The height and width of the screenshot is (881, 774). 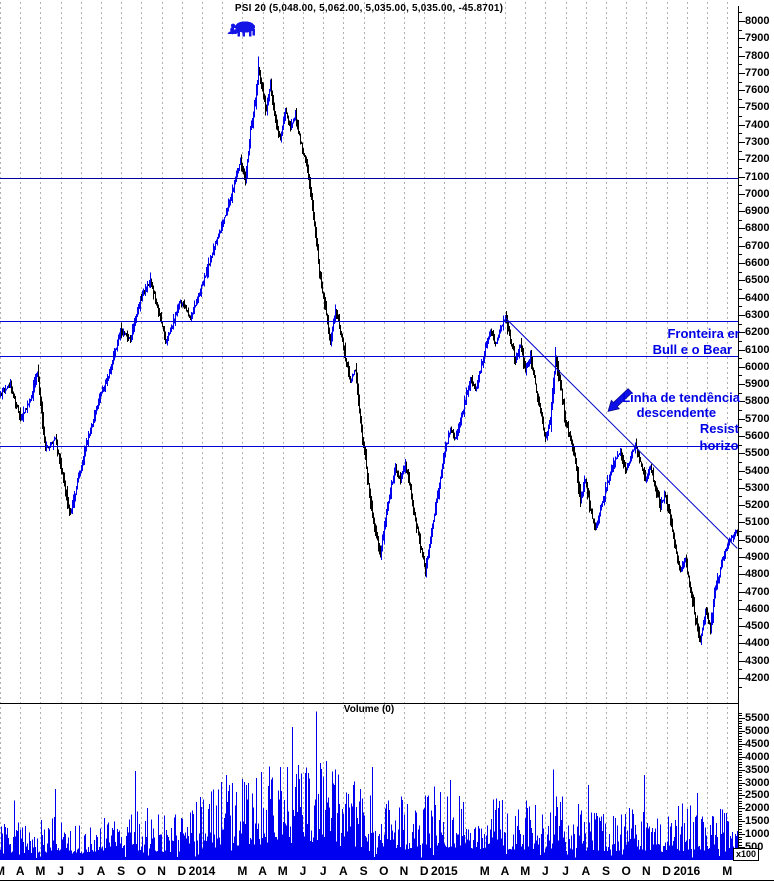 What do you see at coordinates (757, 366) in the screenshot?
I see `price-tick-label: 6000` at bounding box center [757, 366].